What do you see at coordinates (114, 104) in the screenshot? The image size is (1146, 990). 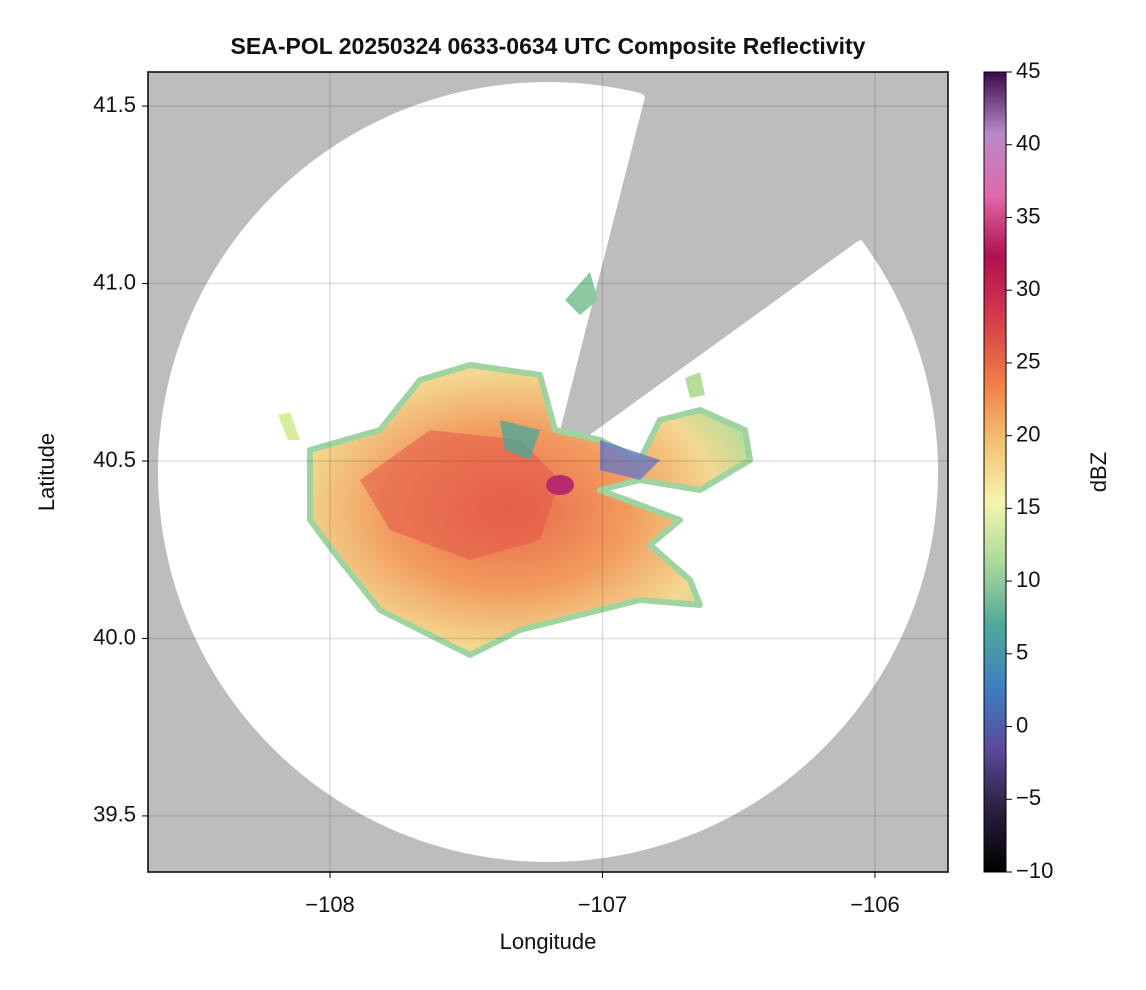 I see `y-tick-label: 41.5` at bounding box center [114, 104].